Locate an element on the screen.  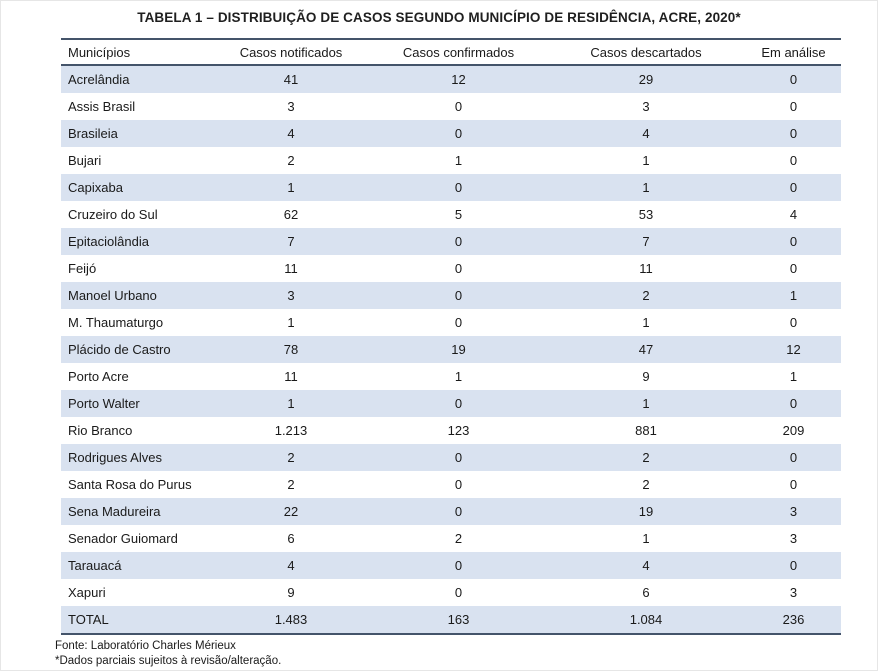
cell-notificados: 11 is located at coordinates (291, 268).